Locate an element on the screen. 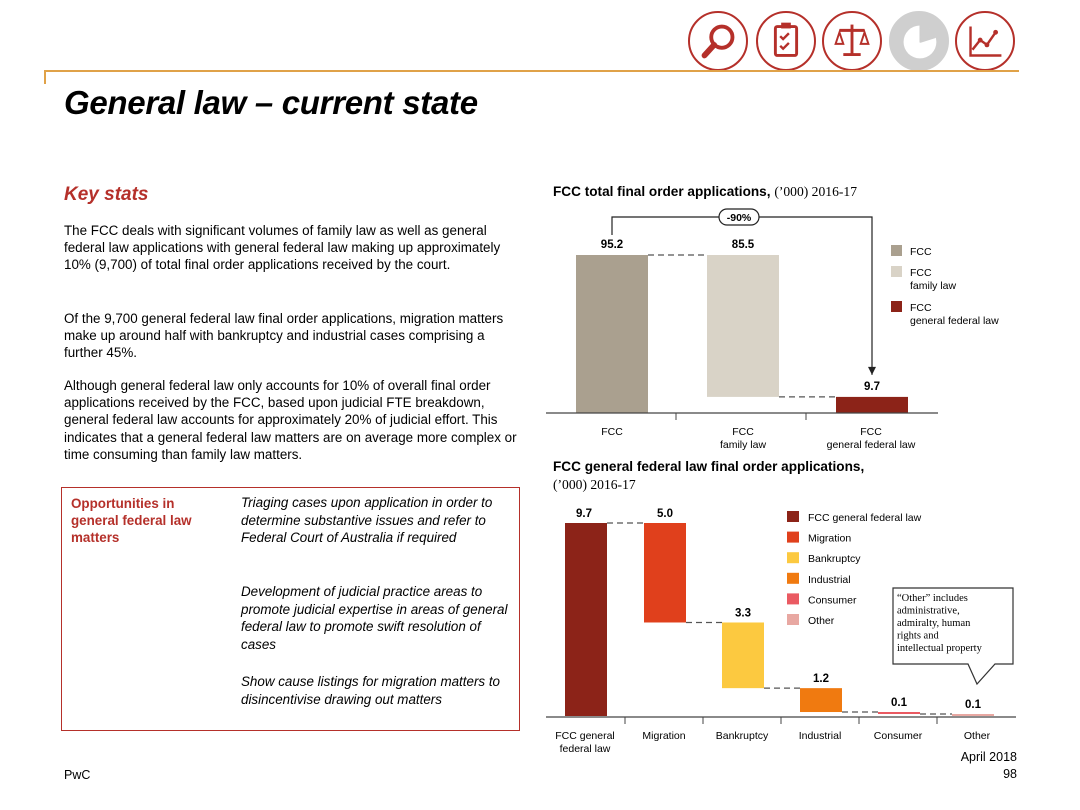 This screenshot has width=1080, height=810. chart2-legend-swatch-bankruptcy is located at coordinates (793, 558).